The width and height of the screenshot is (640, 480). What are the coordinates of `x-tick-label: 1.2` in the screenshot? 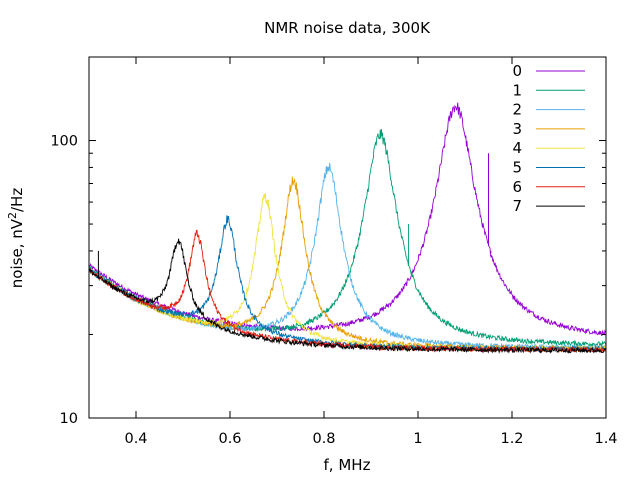 It's located at (511, 439).